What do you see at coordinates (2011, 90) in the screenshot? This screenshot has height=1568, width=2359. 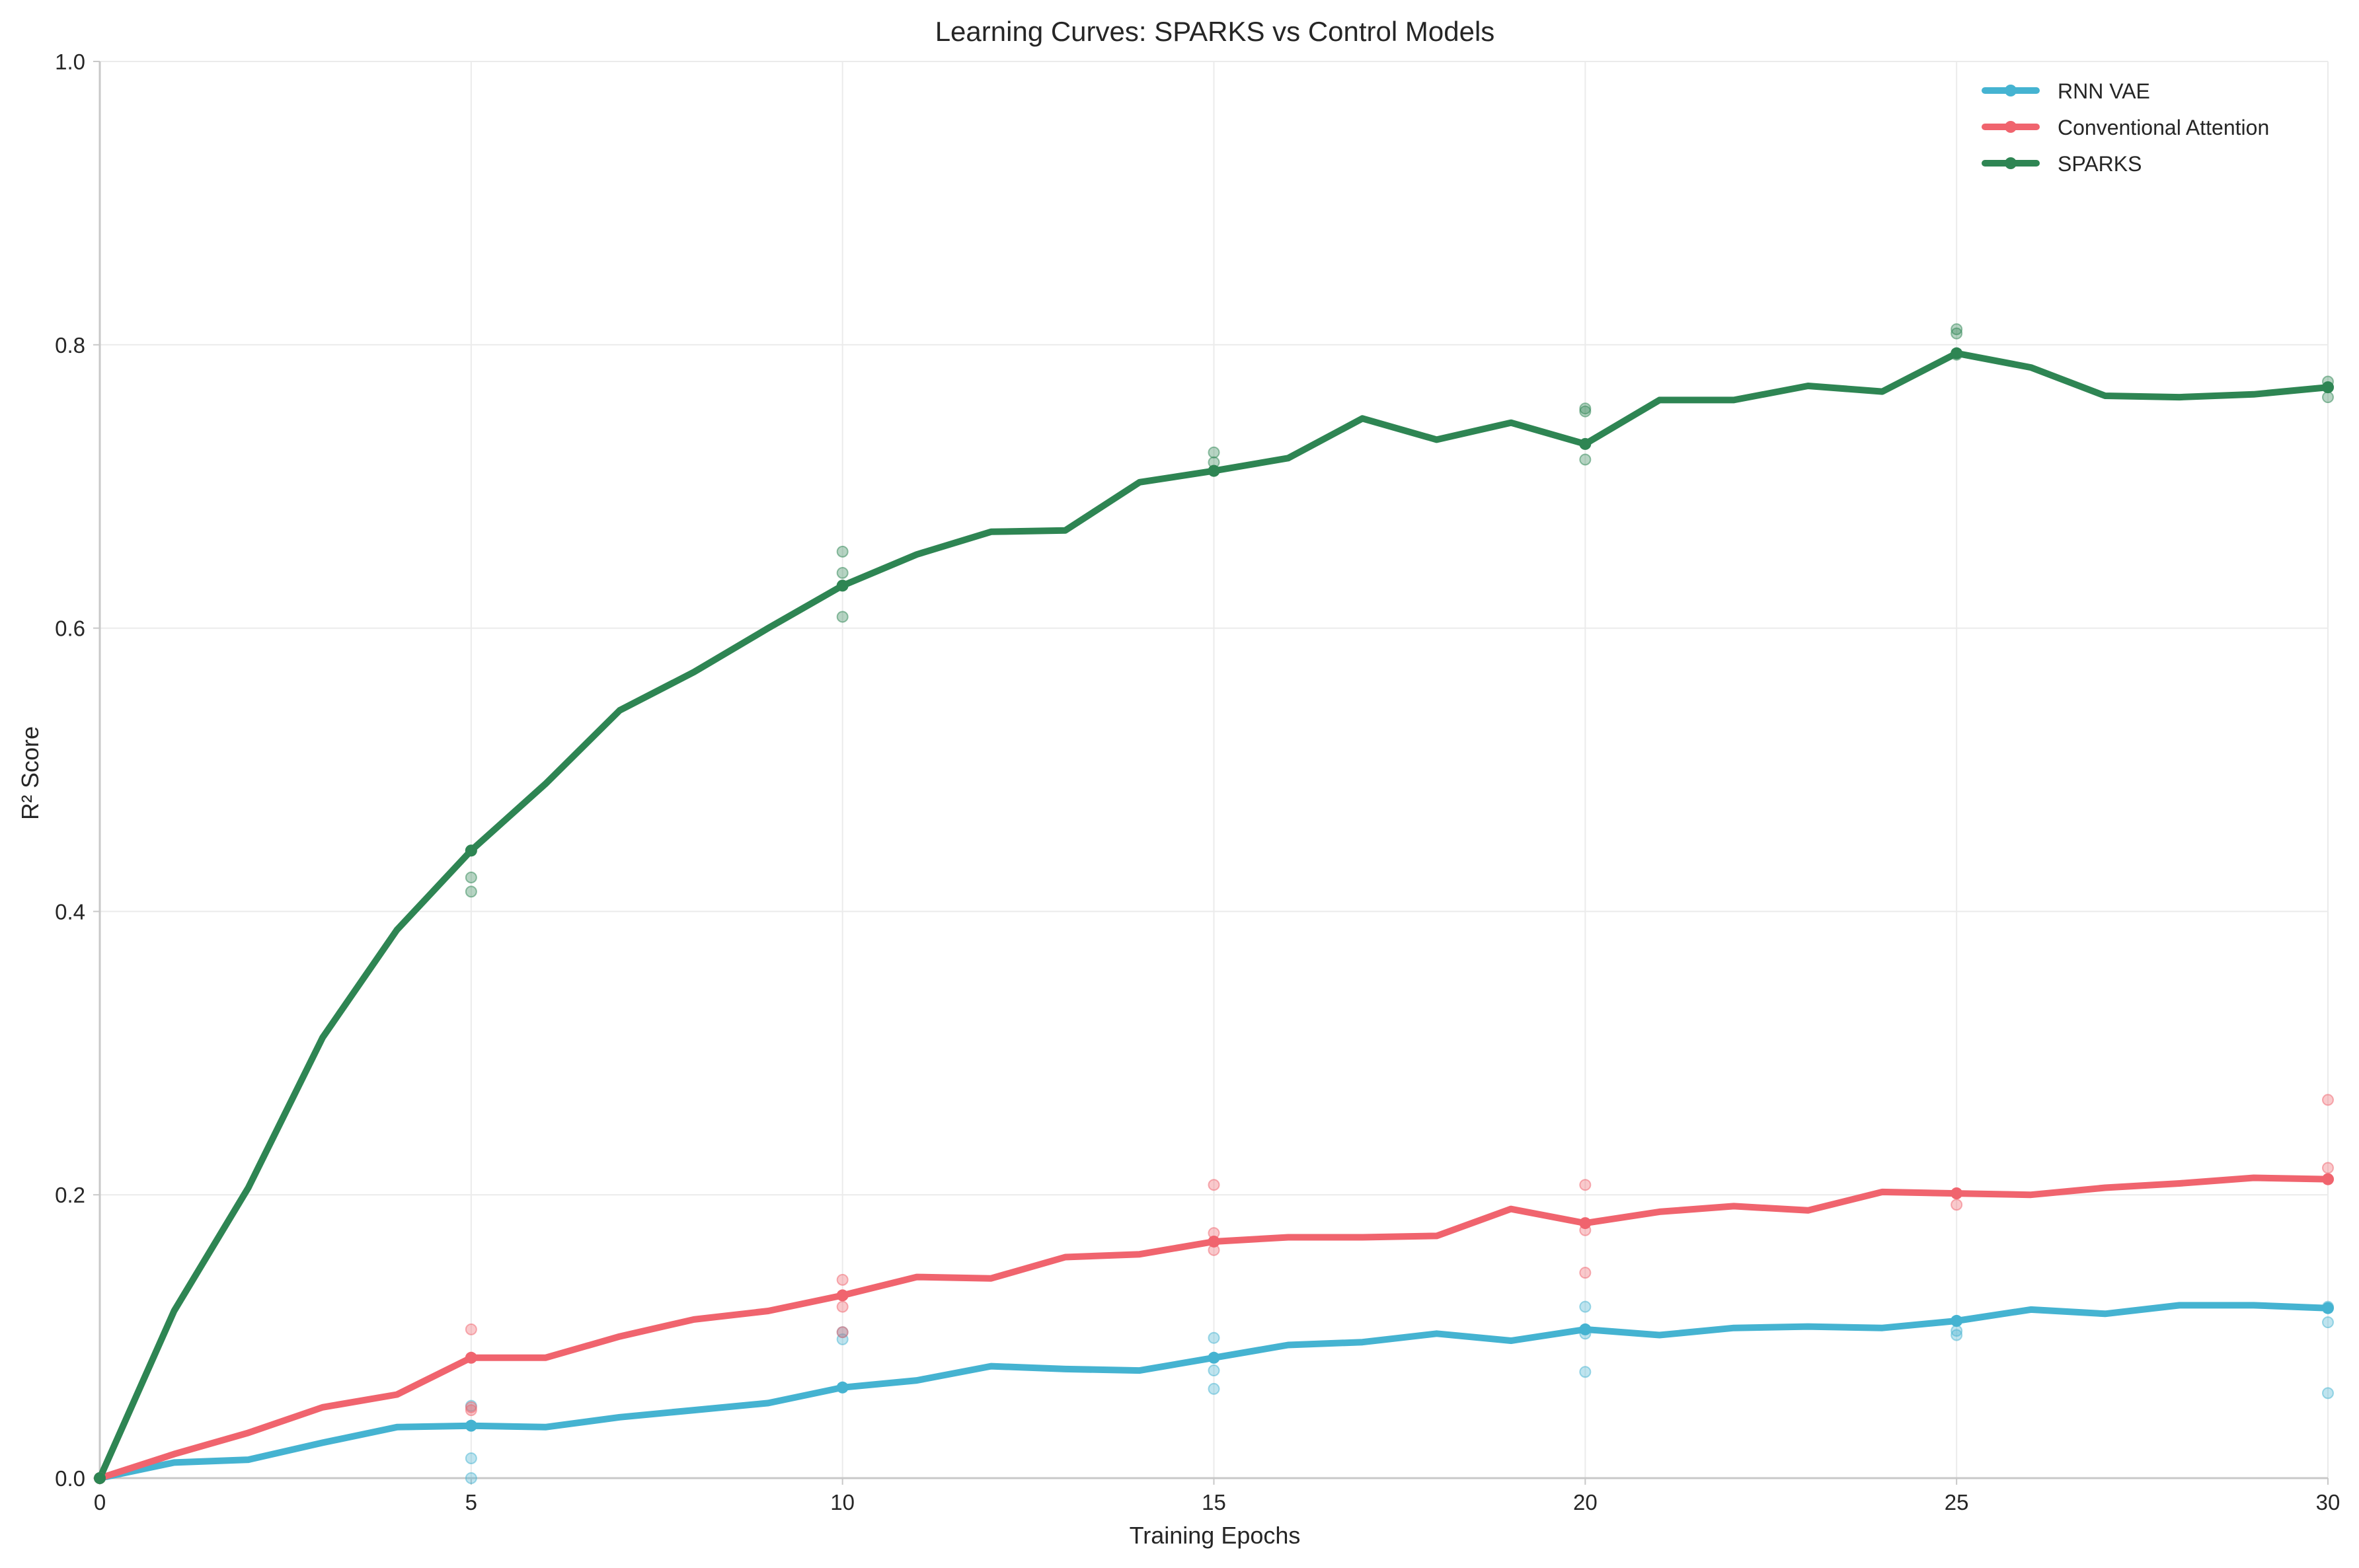 I see `legend-marker-rnn-vae` at bounding box center [2011, 90].